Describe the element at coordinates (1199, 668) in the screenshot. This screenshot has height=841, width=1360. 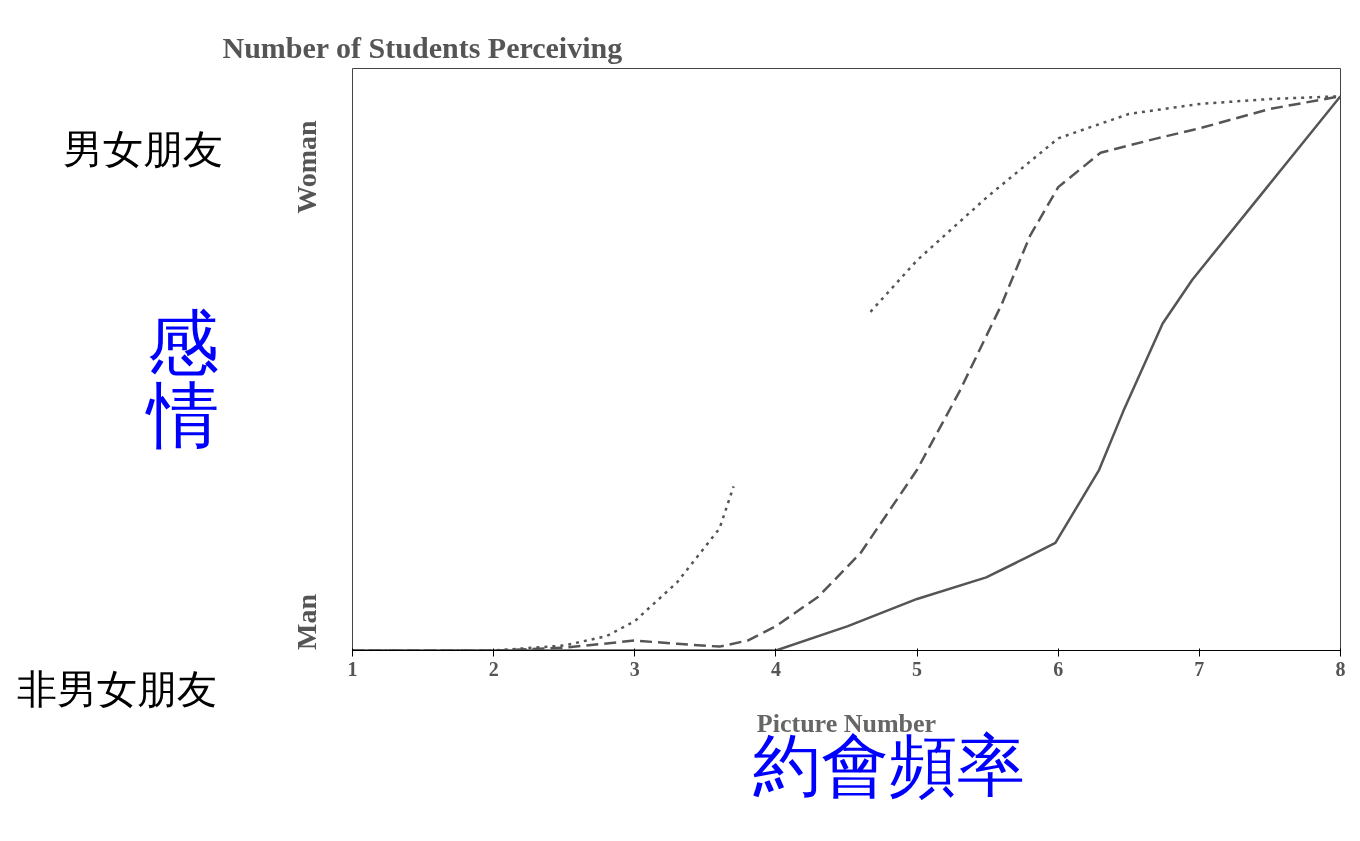
I see `x-tick-label: 7` at that location.